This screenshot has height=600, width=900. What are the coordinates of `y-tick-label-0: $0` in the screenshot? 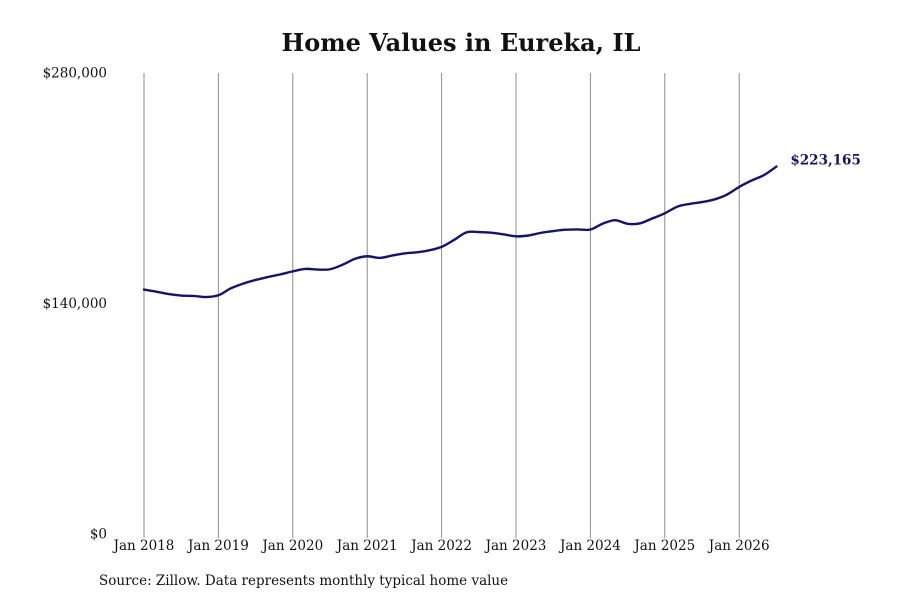 It's located at (98, 535).